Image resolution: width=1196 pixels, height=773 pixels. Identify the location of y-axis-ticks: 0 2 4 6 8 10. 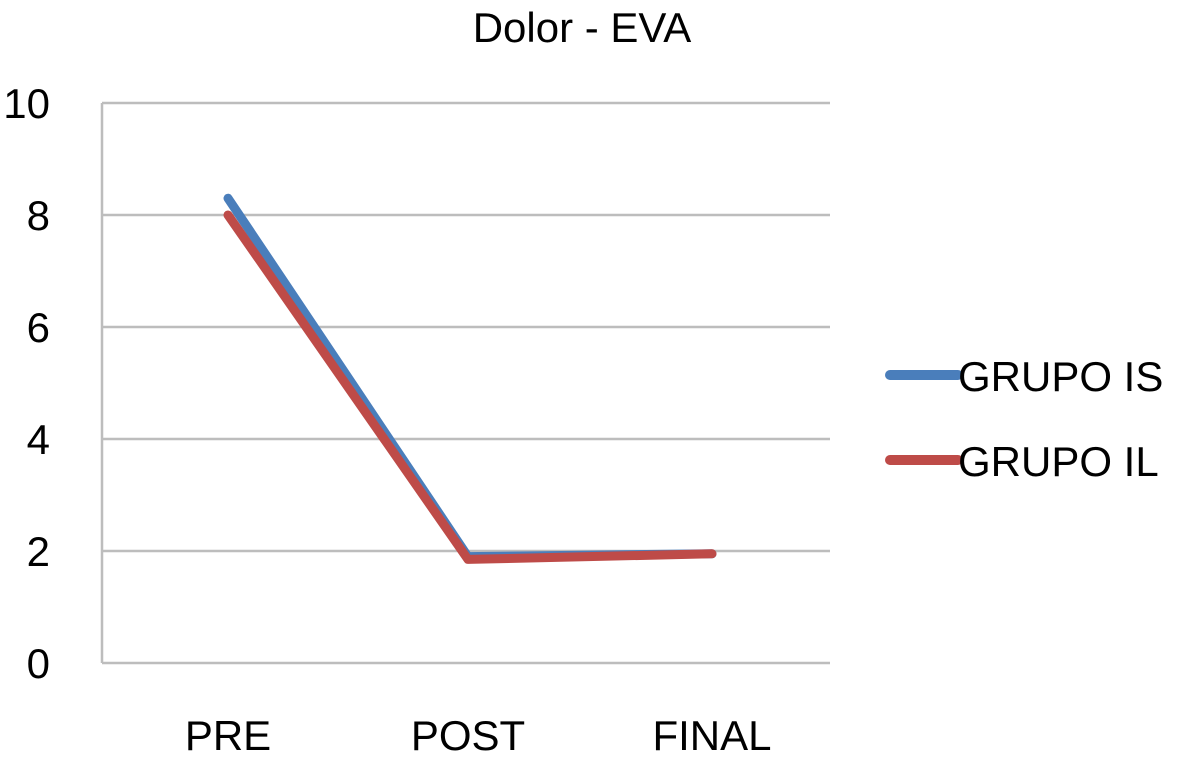
(26, 383).